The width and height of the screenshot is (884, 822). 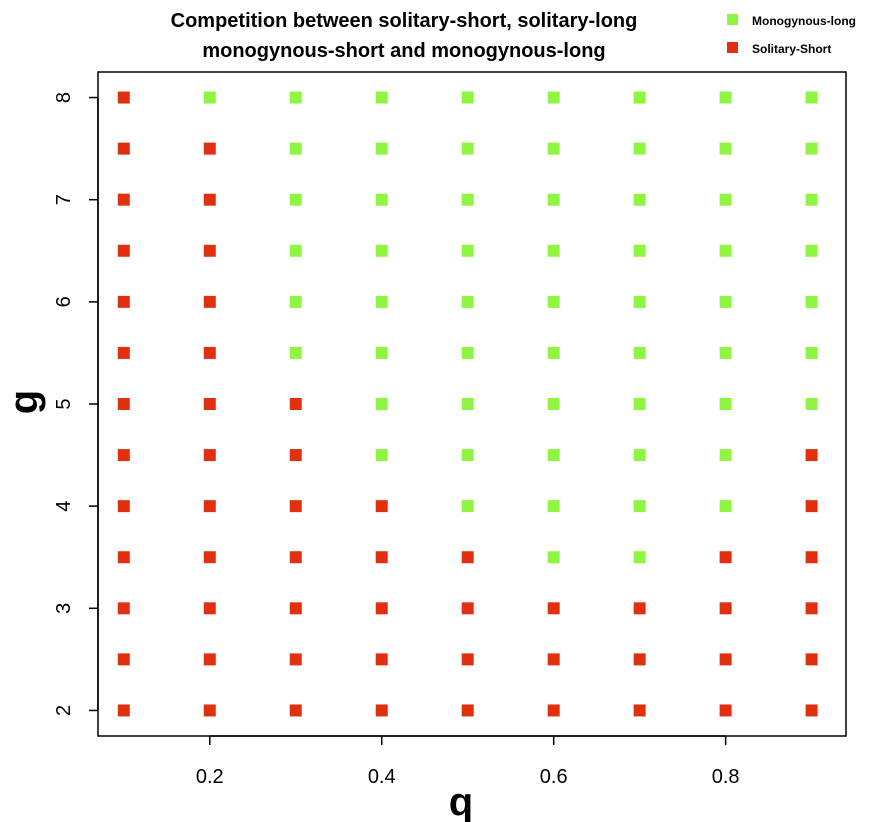 What do you see at coordinates (726, 777) in the screenshot?
I see `x-tick-label: 0.8` at bounding box center [726, 777].